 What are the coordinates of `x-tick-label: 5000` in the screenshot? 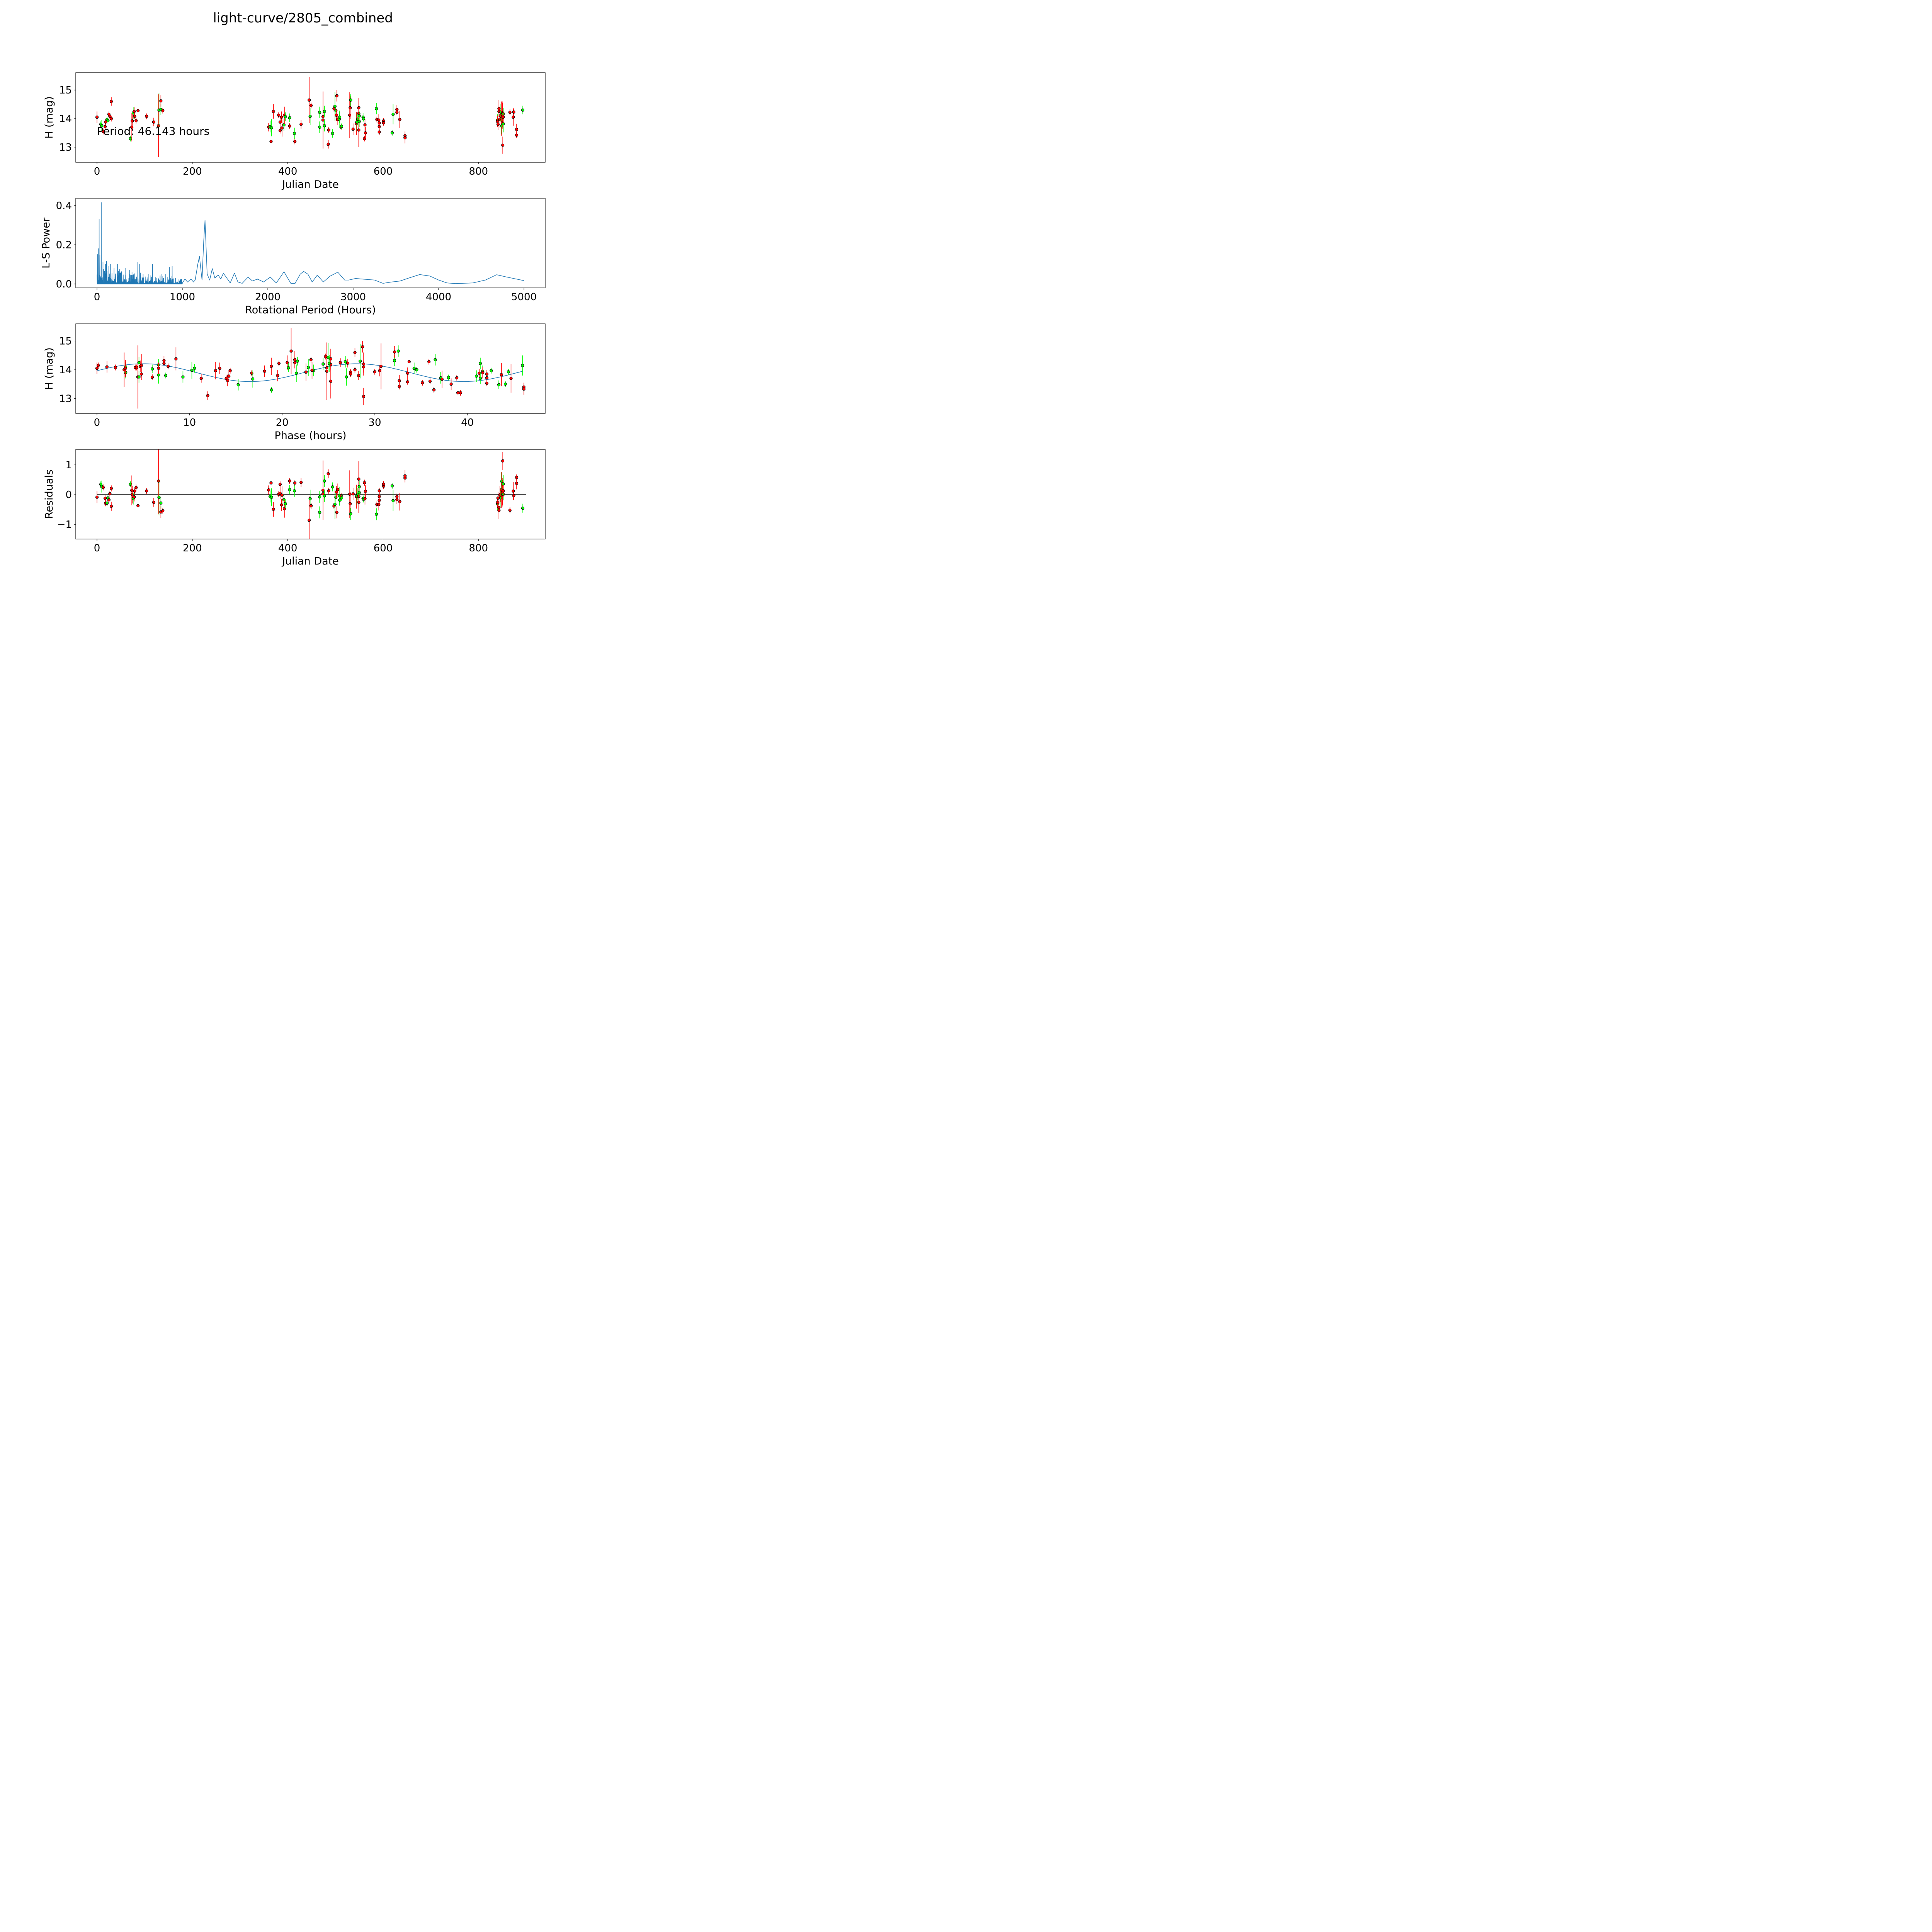 It's located at (524, 297).